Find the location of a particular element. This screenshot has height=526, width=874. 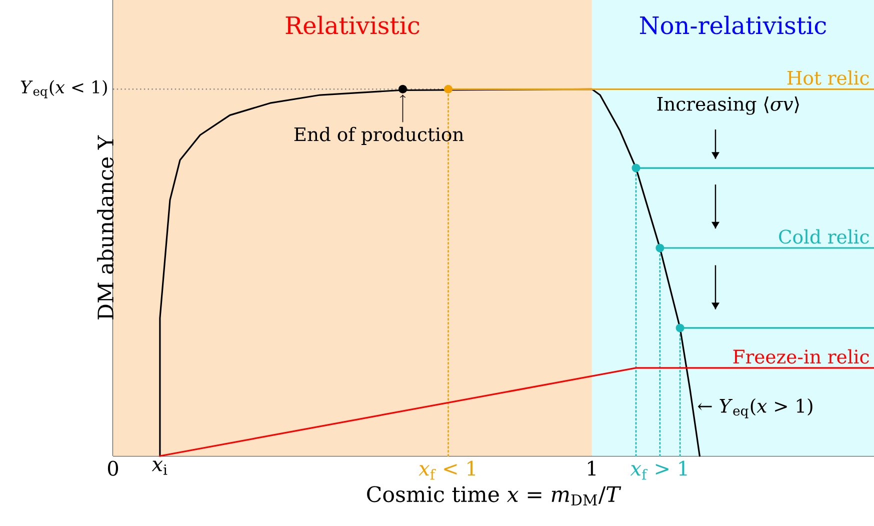

x-tick-label: x$_{f}$ > 1 is located at coordinates (658, 470).